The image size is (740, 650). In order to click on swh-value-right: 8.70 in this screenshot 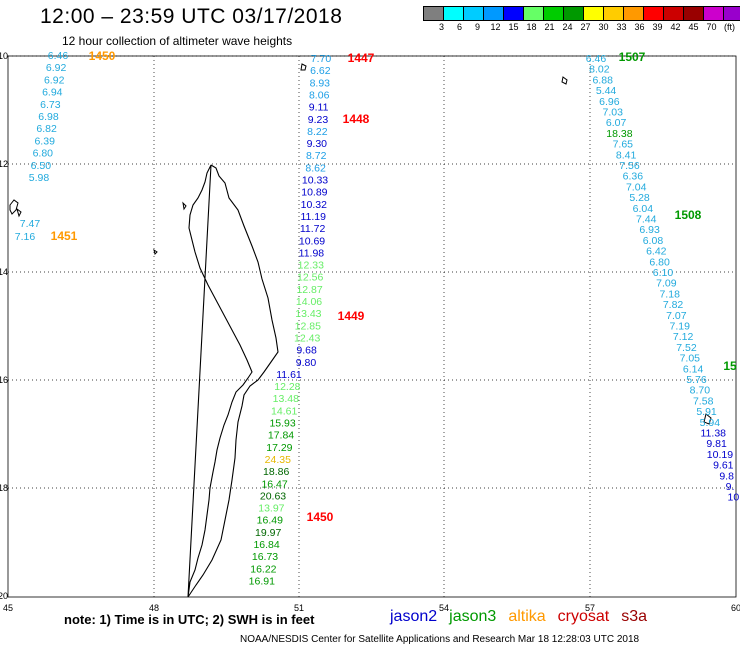, I will do `click(700, 391)`.